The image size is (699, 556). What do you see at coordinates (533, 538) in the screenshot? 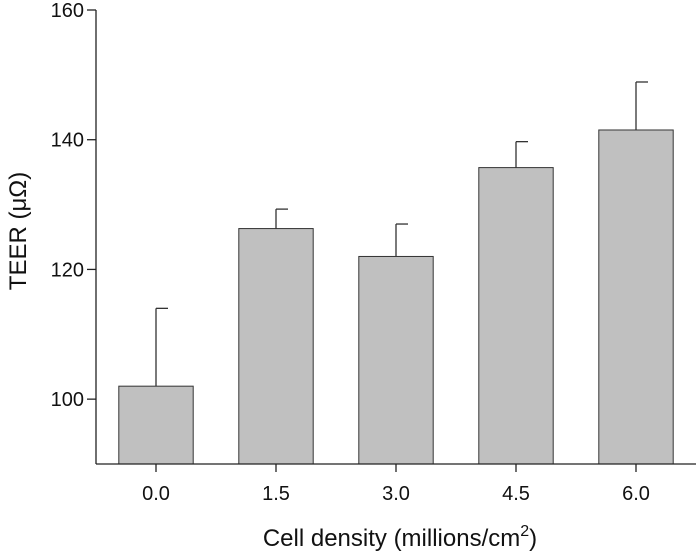
I see `x-axis-title-end: )` at bounding box center [533, 538].